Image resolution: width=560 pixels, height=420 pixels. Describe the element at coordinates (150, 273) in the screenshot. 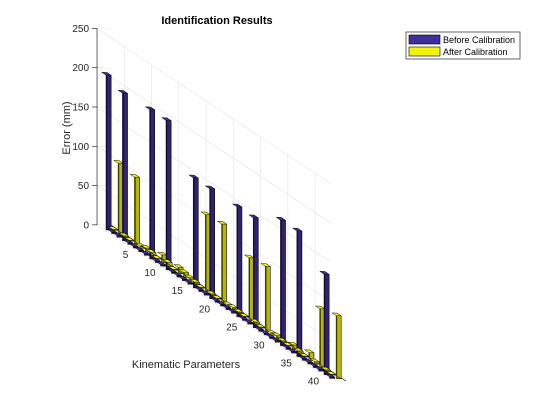

I see `x-tick-label: 10` at that location.